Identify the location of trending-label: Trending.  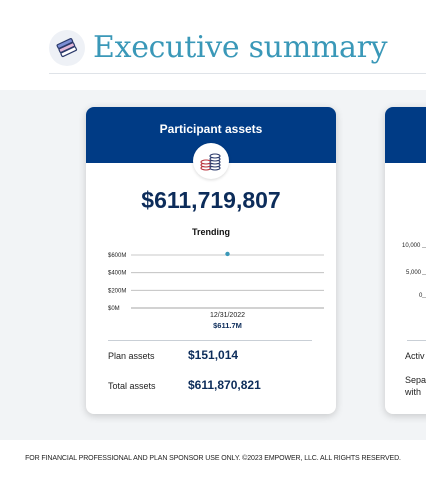
(211, 232).